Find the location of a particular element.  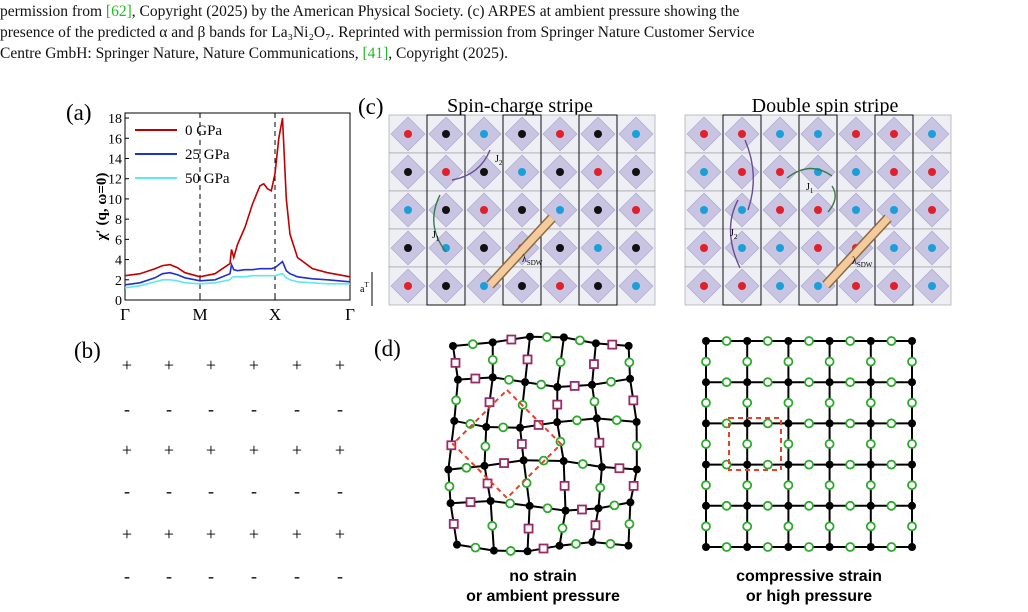

panel-caption: or high pressure is located at coordinates (809, 596).